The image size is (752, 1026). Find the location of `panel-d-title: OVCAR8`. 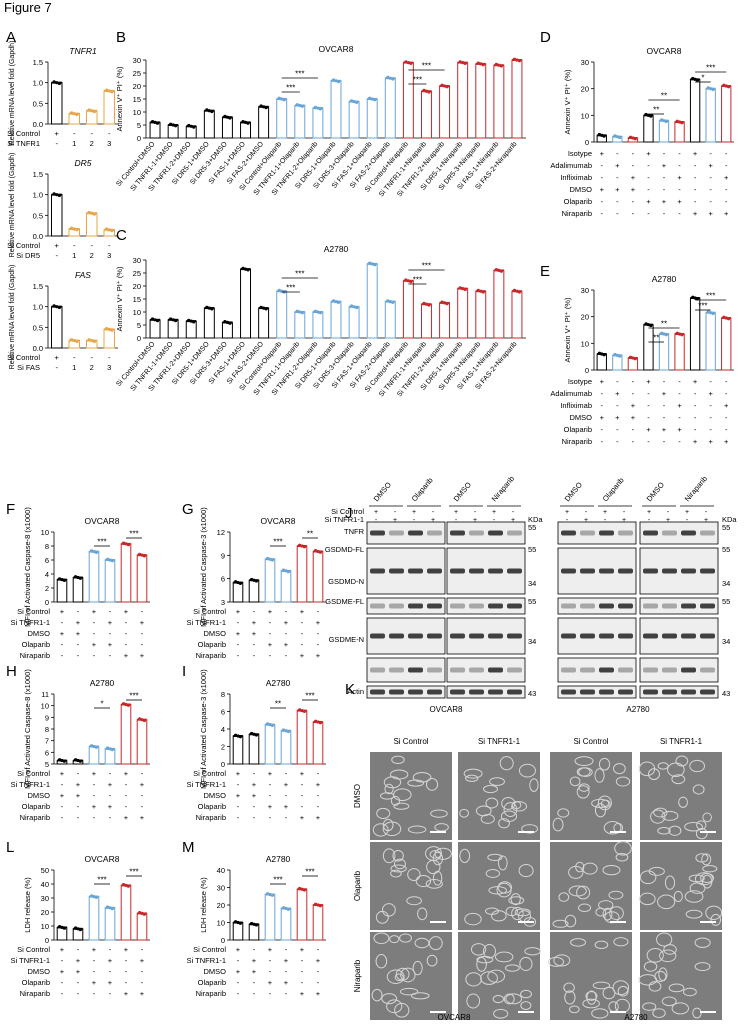

panel-d-title: OVCAR8 is located at coordinates (664, 51).